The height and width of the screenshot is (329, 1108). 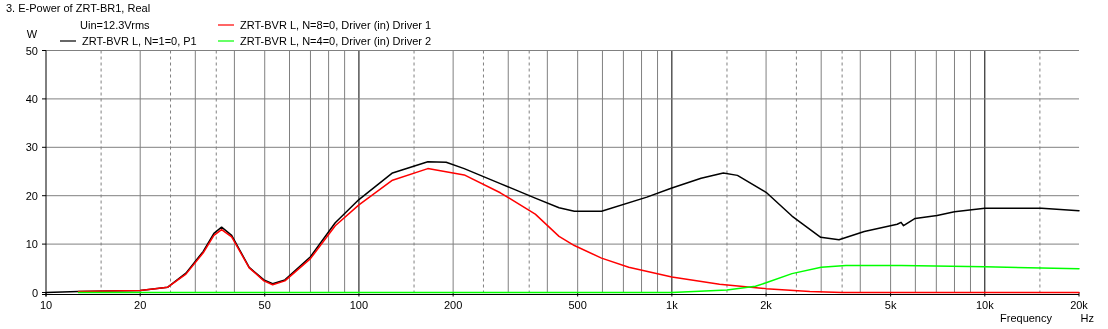 What do you see at coordinates (140, 304) in the screenshot?
I see `x-tick-label: 20` at bounding box center [140, 304].